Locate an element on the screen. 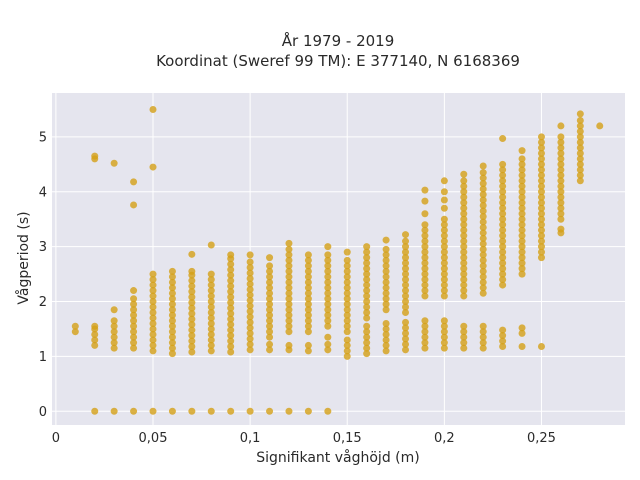 Image resolution: width=640 pixels, height=480 pixels. x-tick-label: 0,15 is located at coordinates (347, 438).